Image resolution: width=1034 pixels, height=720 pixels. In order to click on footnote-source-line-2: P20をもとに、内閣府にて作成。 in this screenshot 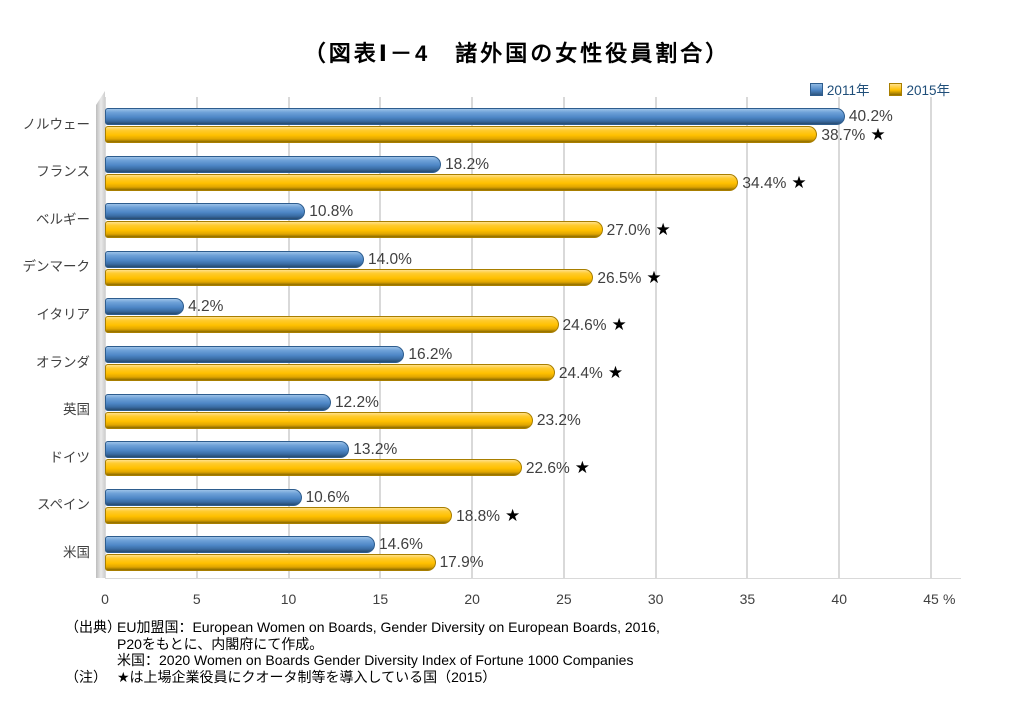, I will do `click(362, 644)`.